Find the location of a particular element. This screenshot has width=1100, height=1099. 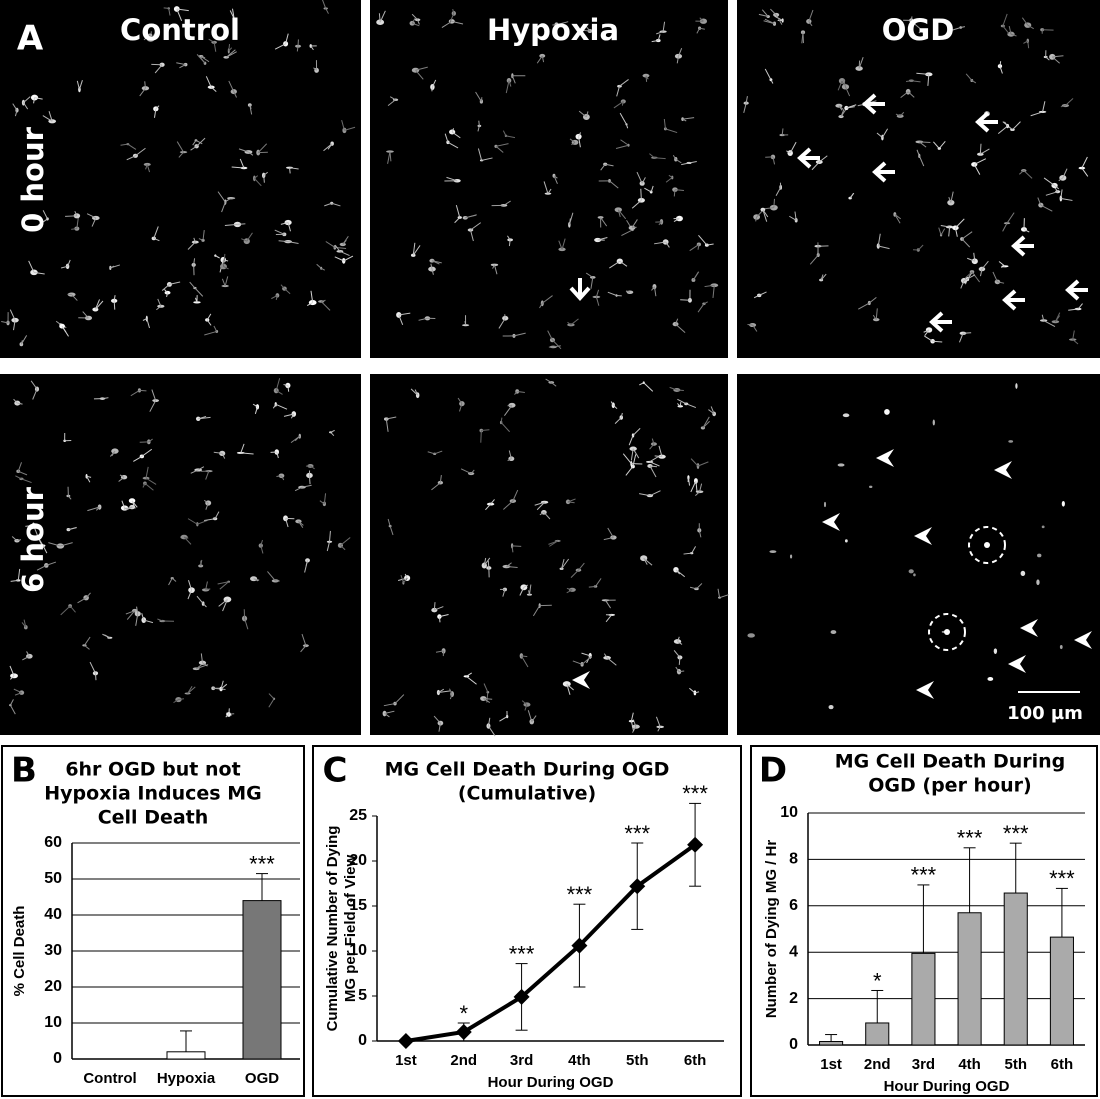

y-tick-label: 4 is located at coordinates (793, 951).